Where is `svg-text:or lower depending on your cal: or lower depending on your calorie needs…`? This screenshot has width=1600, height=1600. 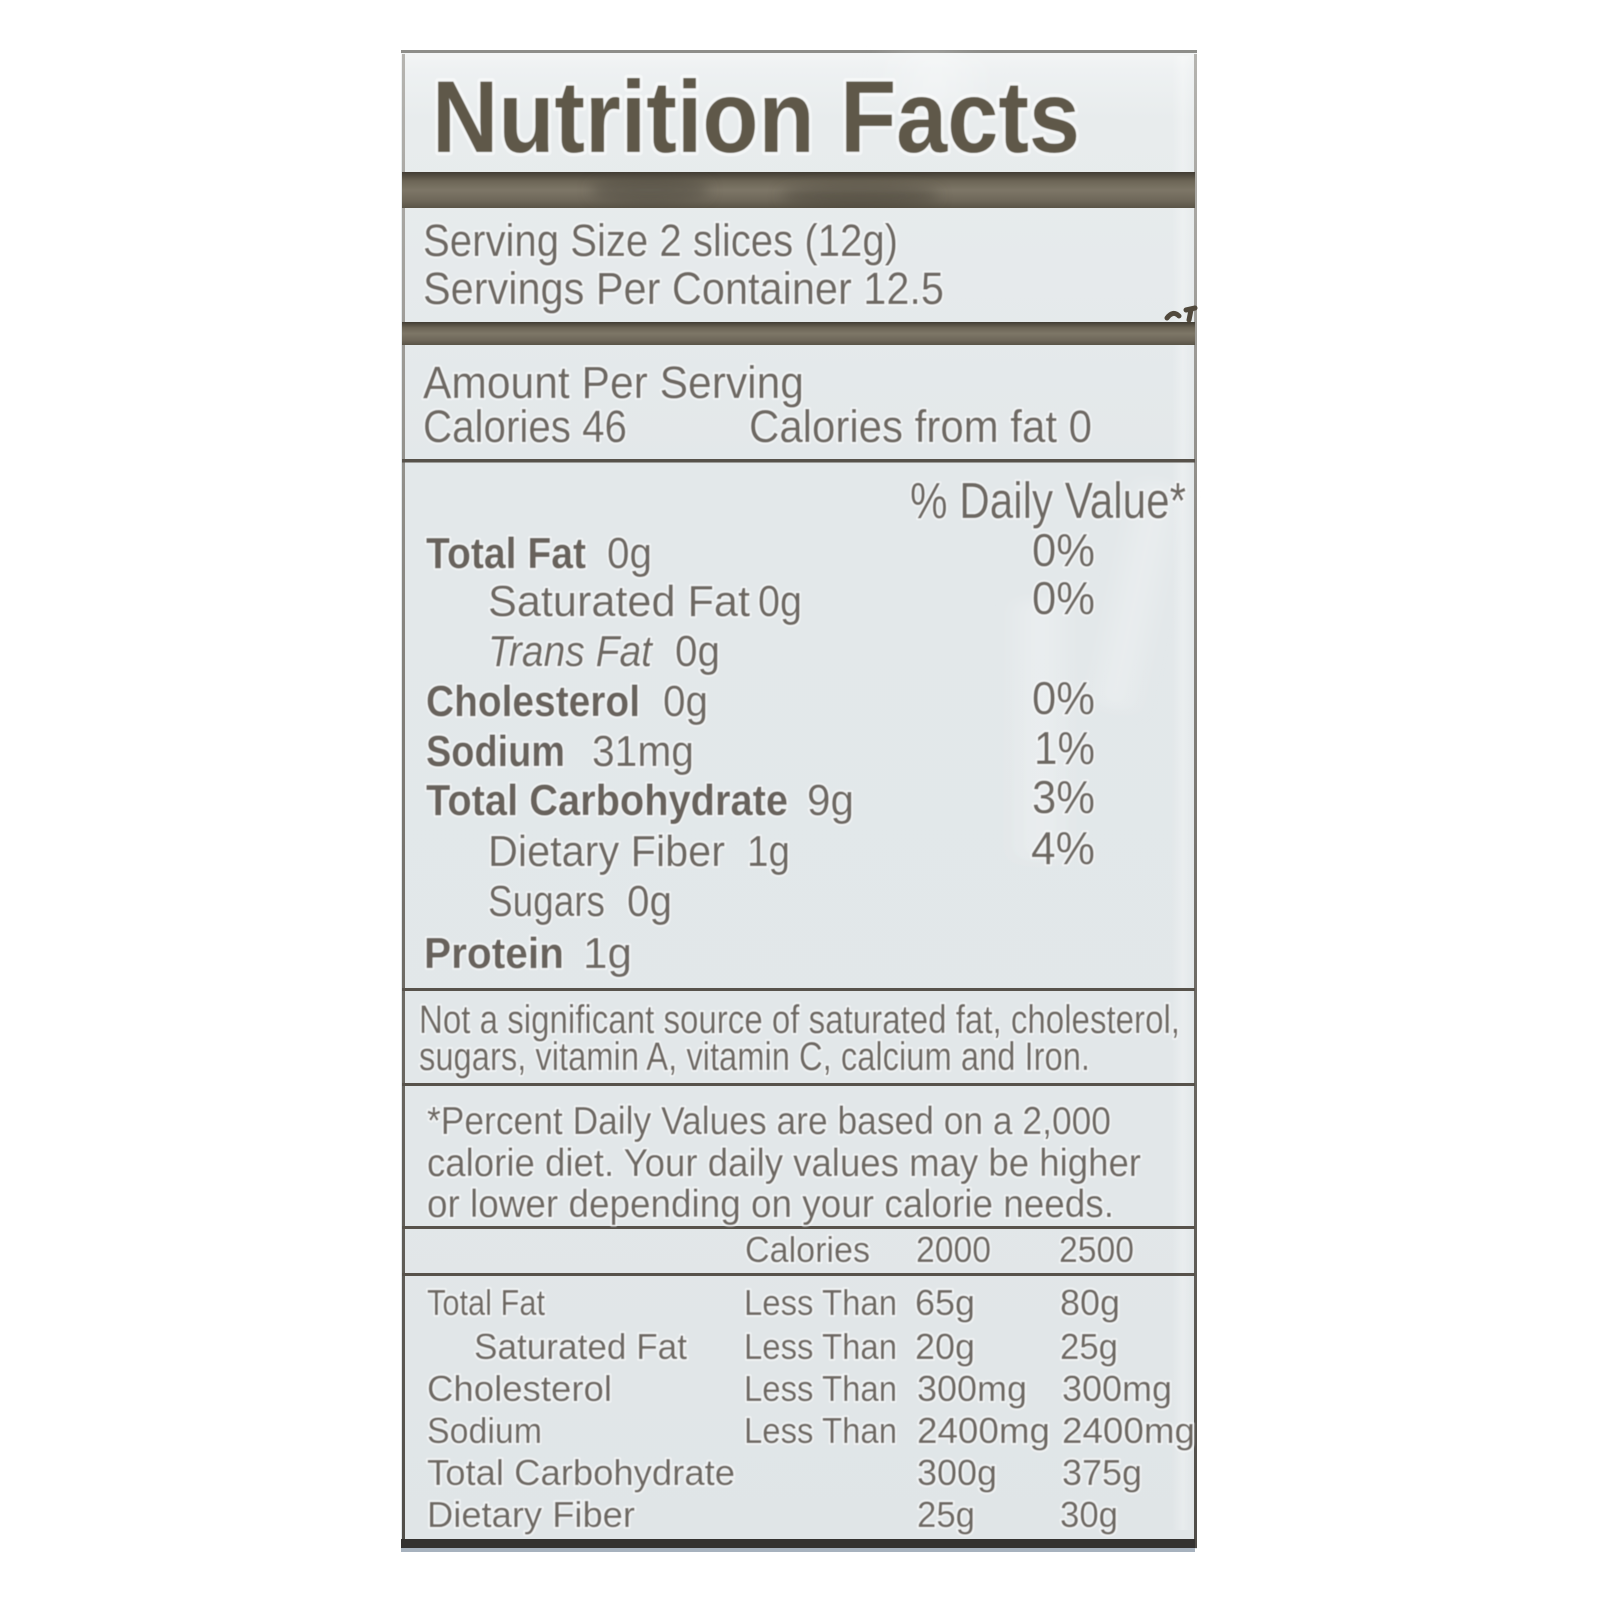 svg-text:or lower depending on your cal: or lower depending on your calorie needs… is located at coordinates (770, 1204).